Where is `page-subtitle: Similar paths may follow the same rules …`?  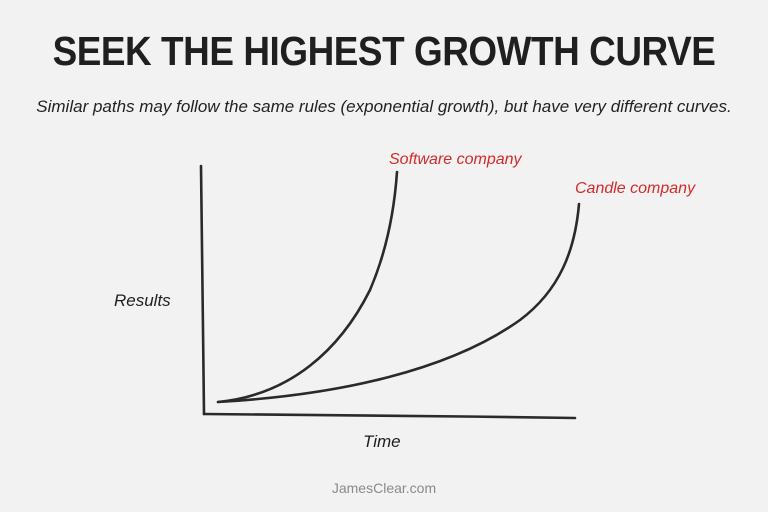 page-subtitle: Similar paths may follow the same rules … is located at coordinates (384, 106).